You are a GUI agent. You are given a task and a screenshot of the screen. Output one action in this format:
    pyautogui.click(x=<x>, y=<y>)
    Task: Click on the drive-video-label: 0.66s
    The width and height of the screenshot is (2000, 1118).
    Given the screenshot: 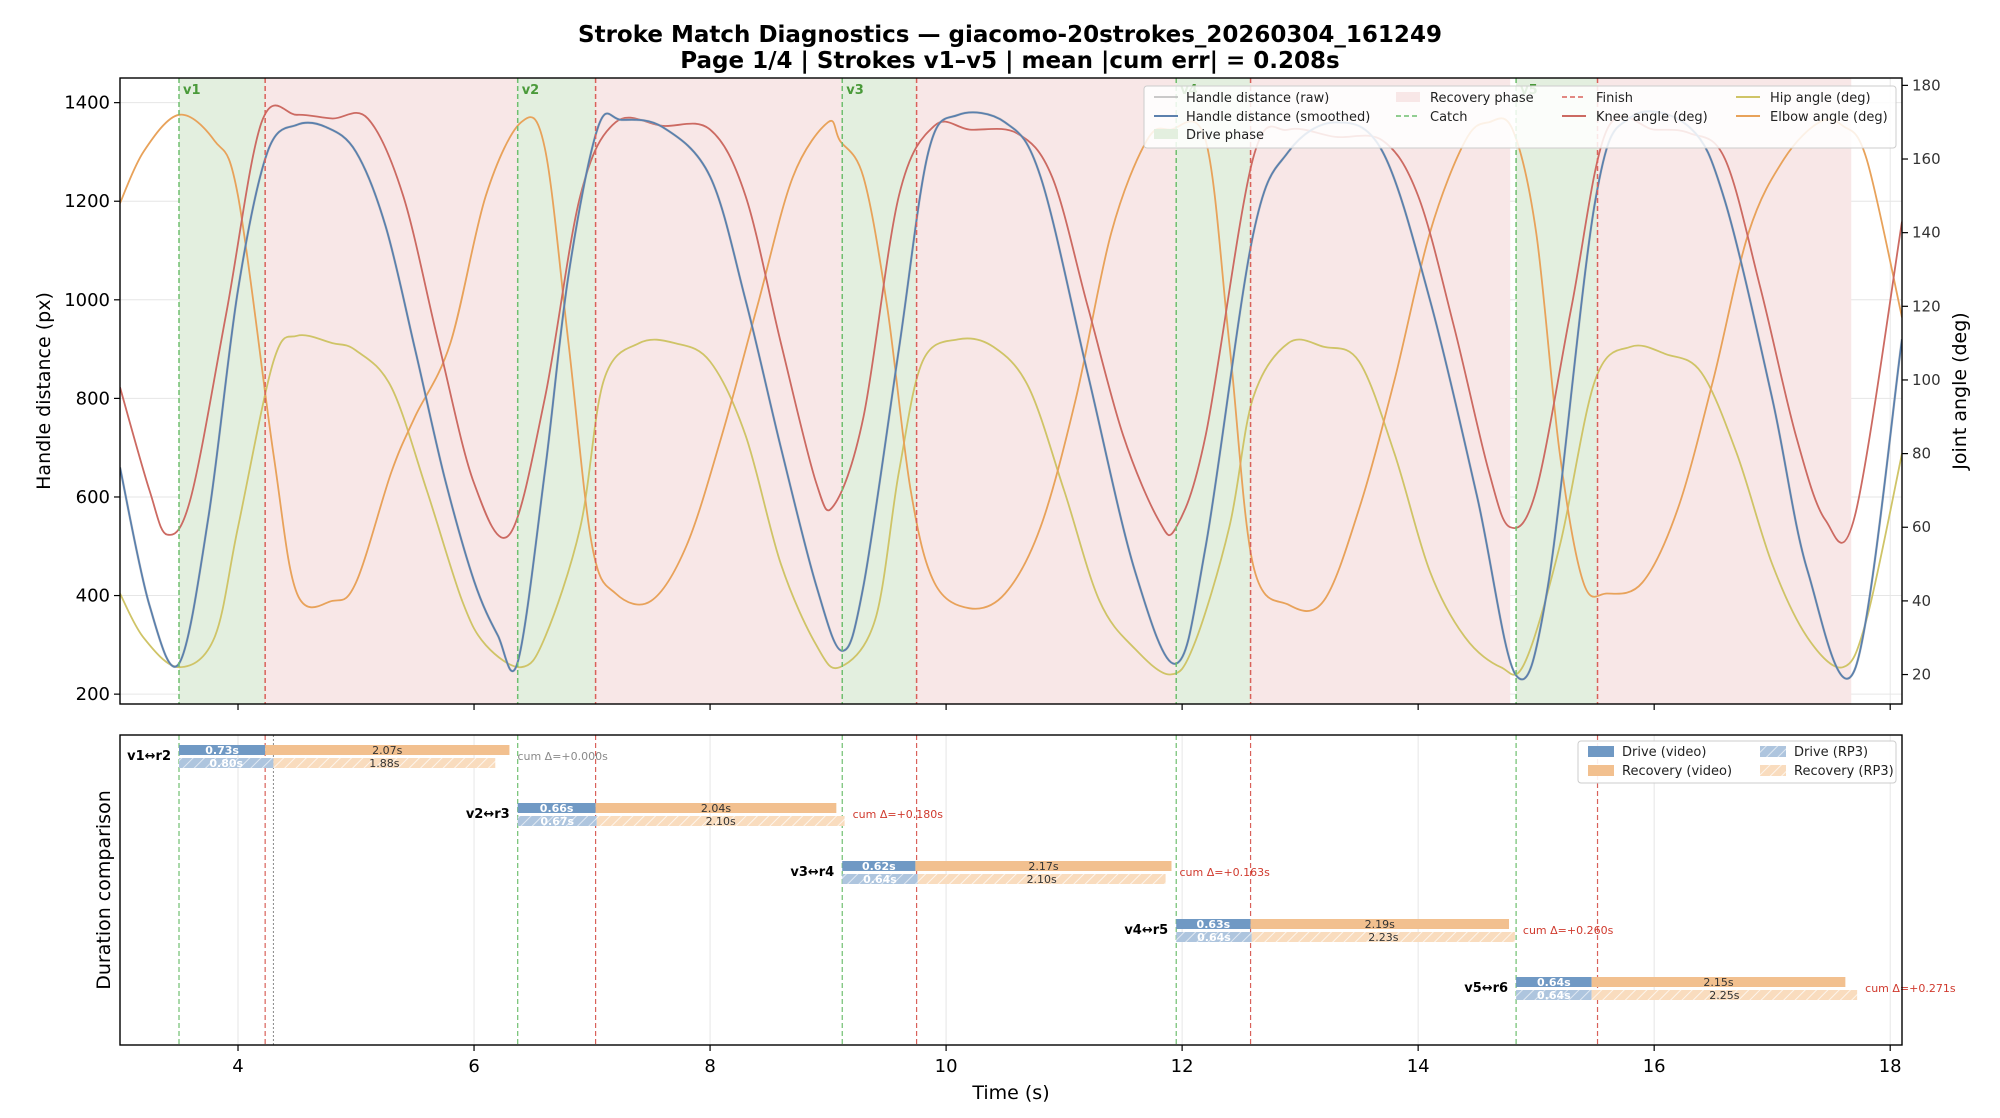 What is the action you would take?
    pyautogui.click(x=557, y=808)
    